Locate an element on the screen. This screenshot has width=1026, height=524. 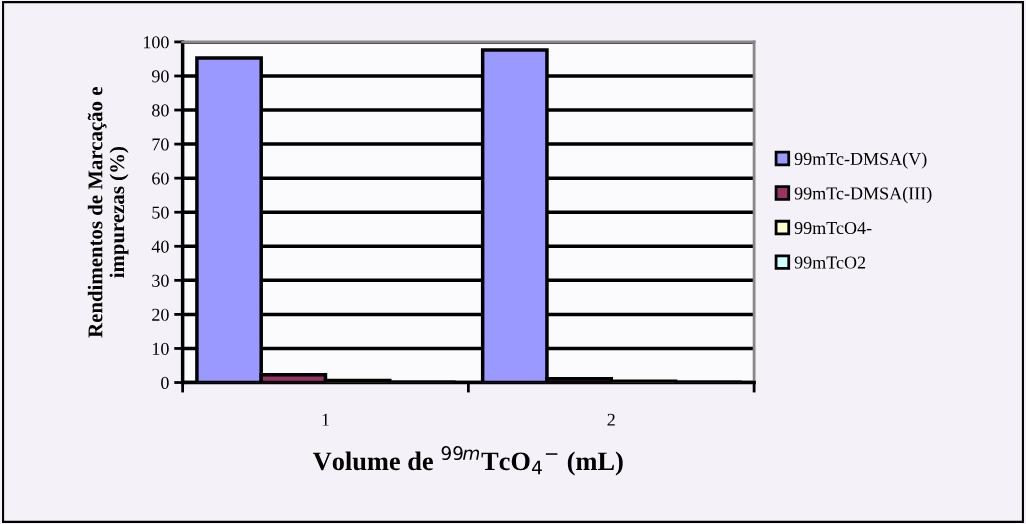
y-tick-label: 80 is located at coordinates (160, 110).